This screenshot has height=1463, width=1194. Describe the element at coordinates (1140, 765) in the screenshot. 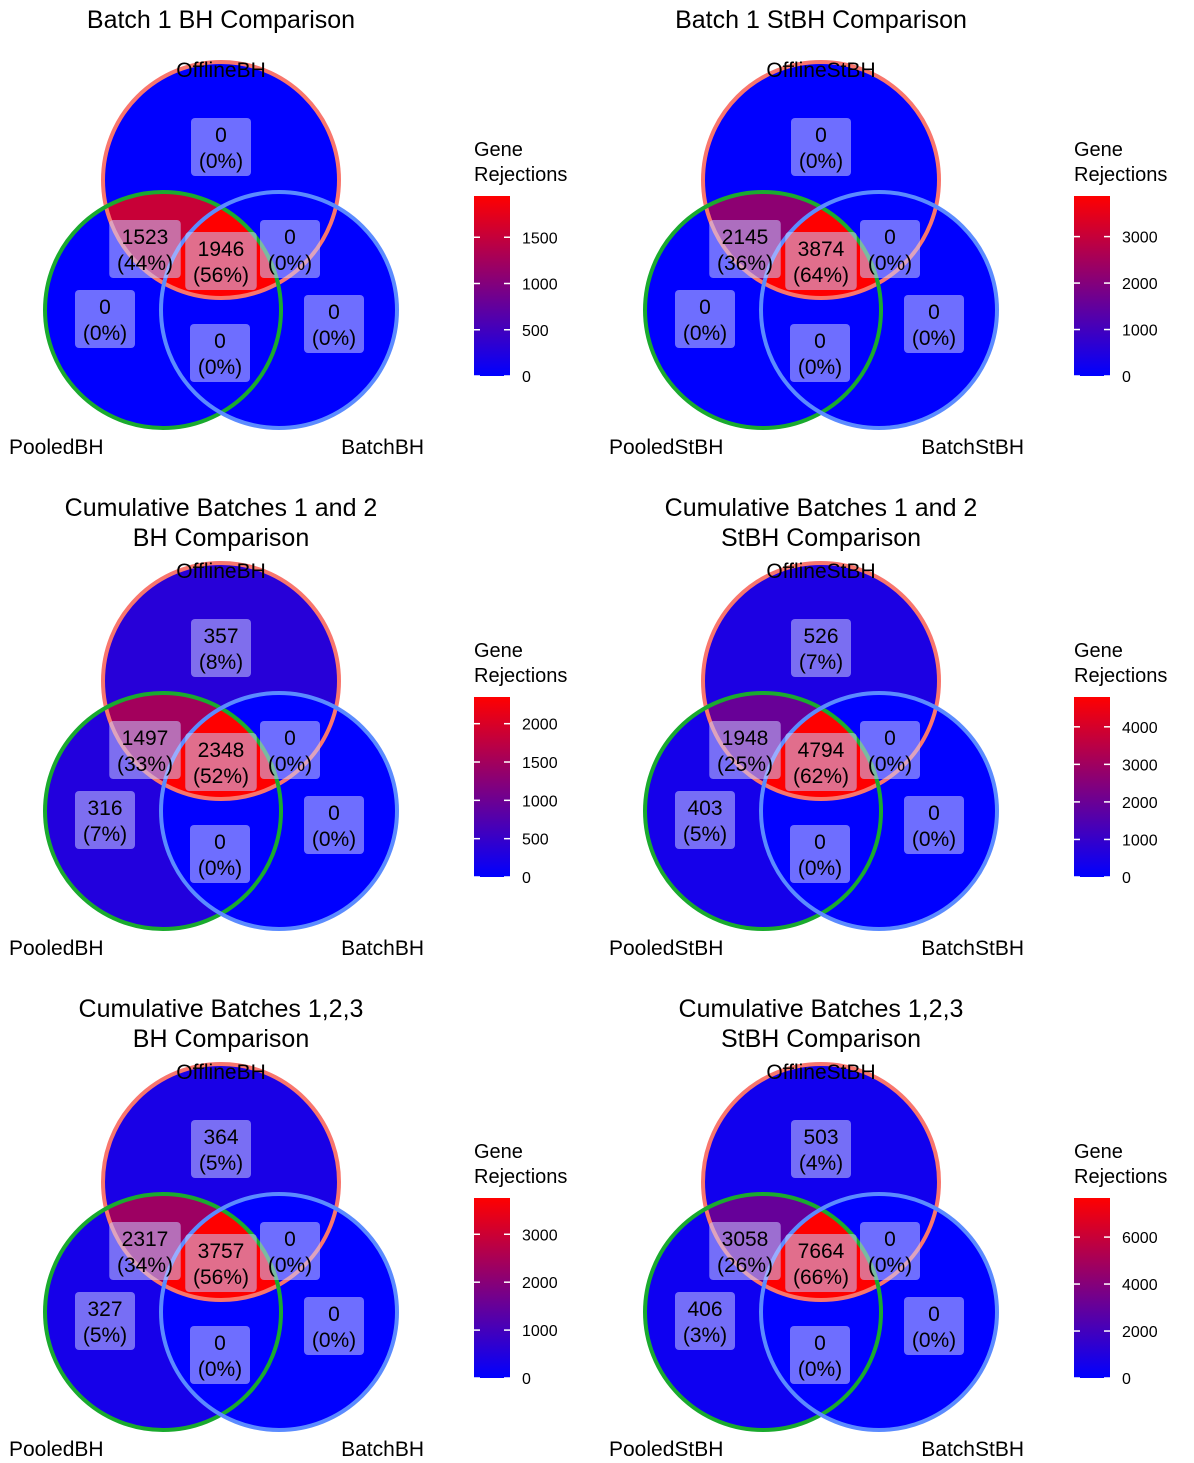

I see `legend-tick-label: 3000` at that location.